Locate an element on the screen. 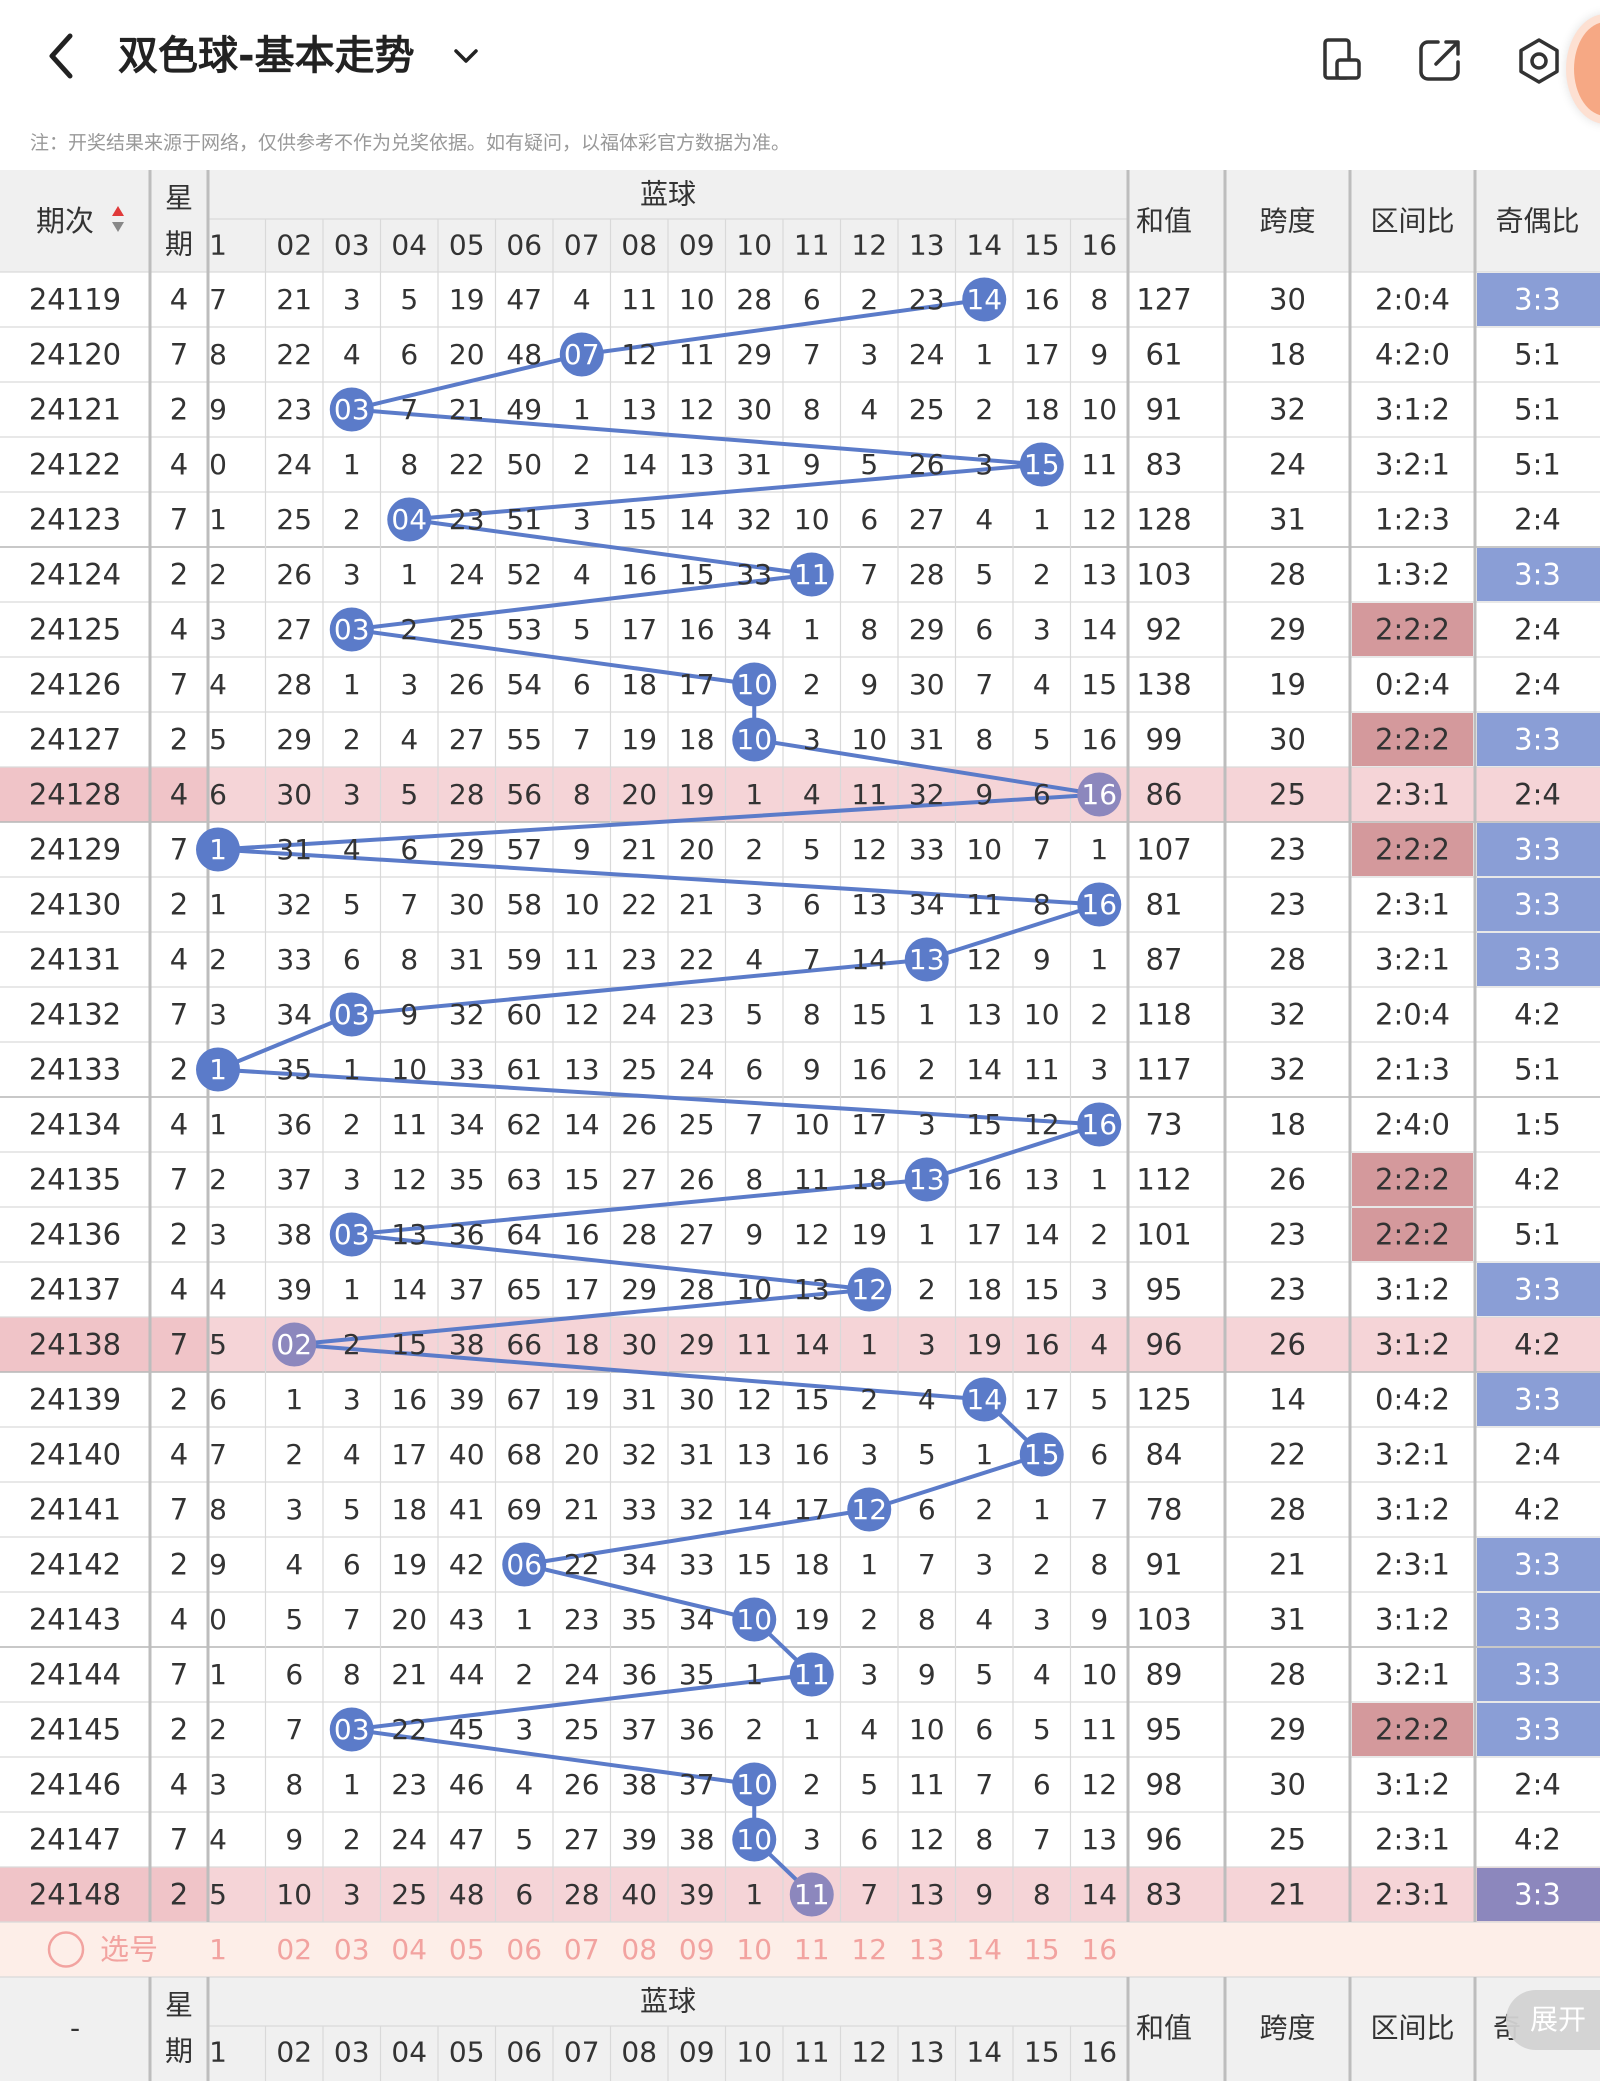 The image size is (1600, 2081). select-radio-icon is located at coordinates (66, 1949).